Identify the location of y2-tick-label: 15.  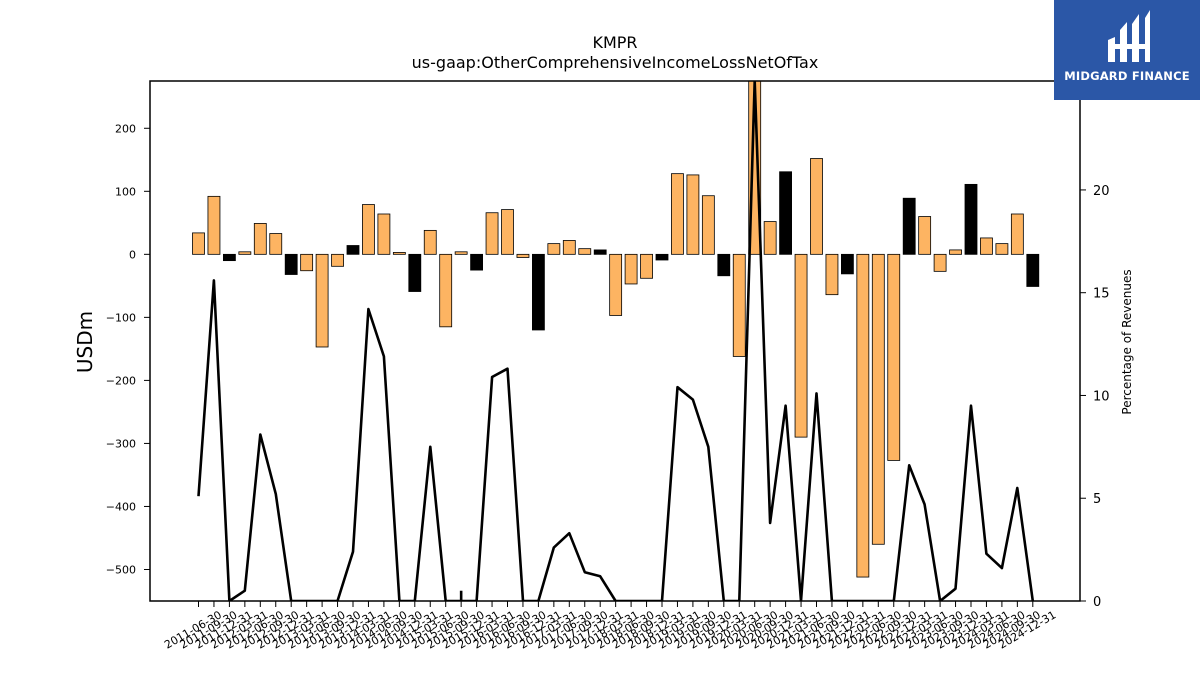
(1101, 294).